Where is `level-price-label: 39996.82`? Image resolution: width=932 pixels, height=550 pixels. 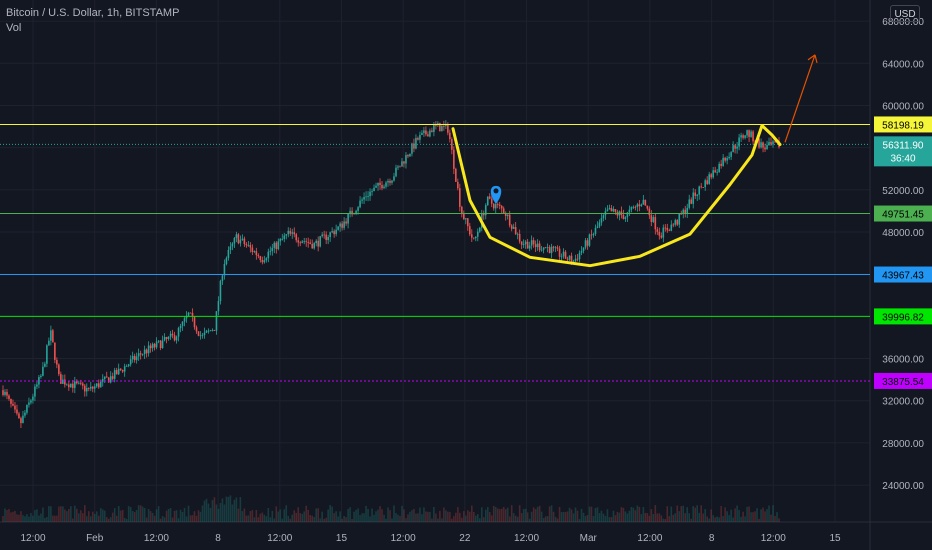
level-price-label: 39996.82 is located at coordinates (903, 317).